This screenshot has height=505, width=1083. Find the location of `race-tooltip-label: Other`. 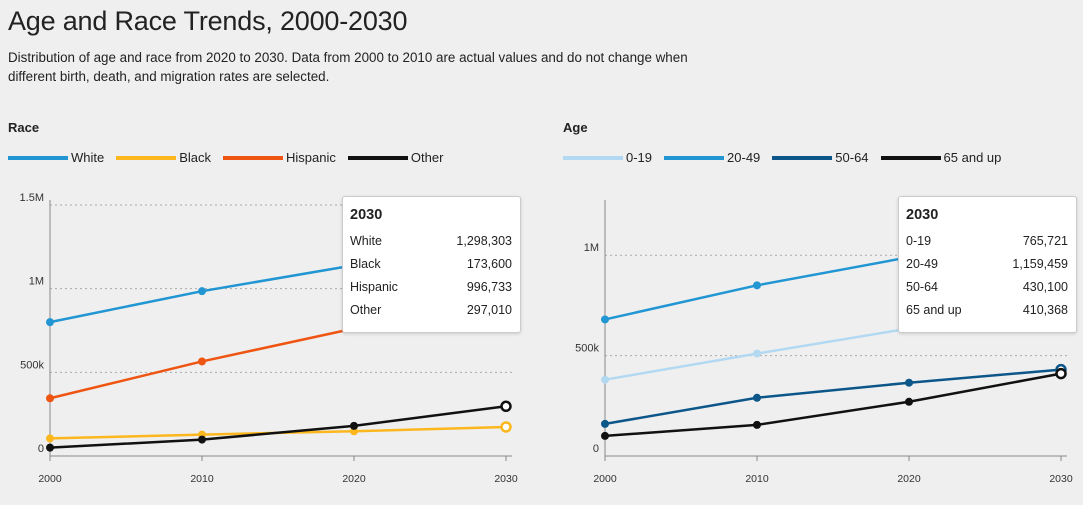

race-tooltip-label: Other is located at coordinates (366, 310).